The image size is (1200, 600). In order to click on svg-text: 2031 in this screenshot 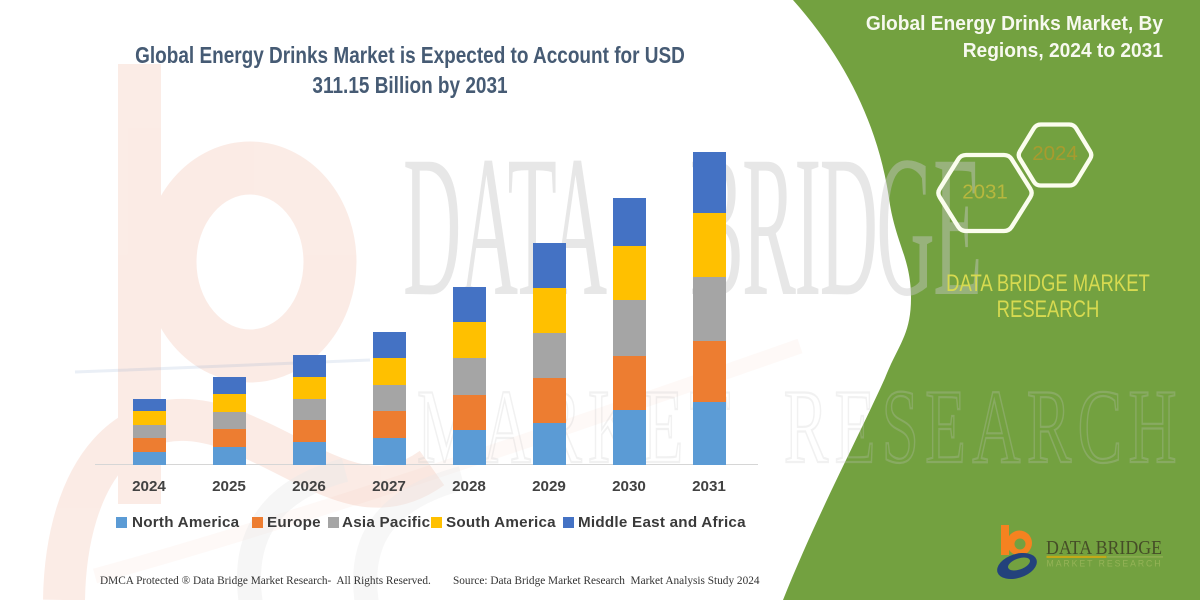, I will do `click(985, 192)`.